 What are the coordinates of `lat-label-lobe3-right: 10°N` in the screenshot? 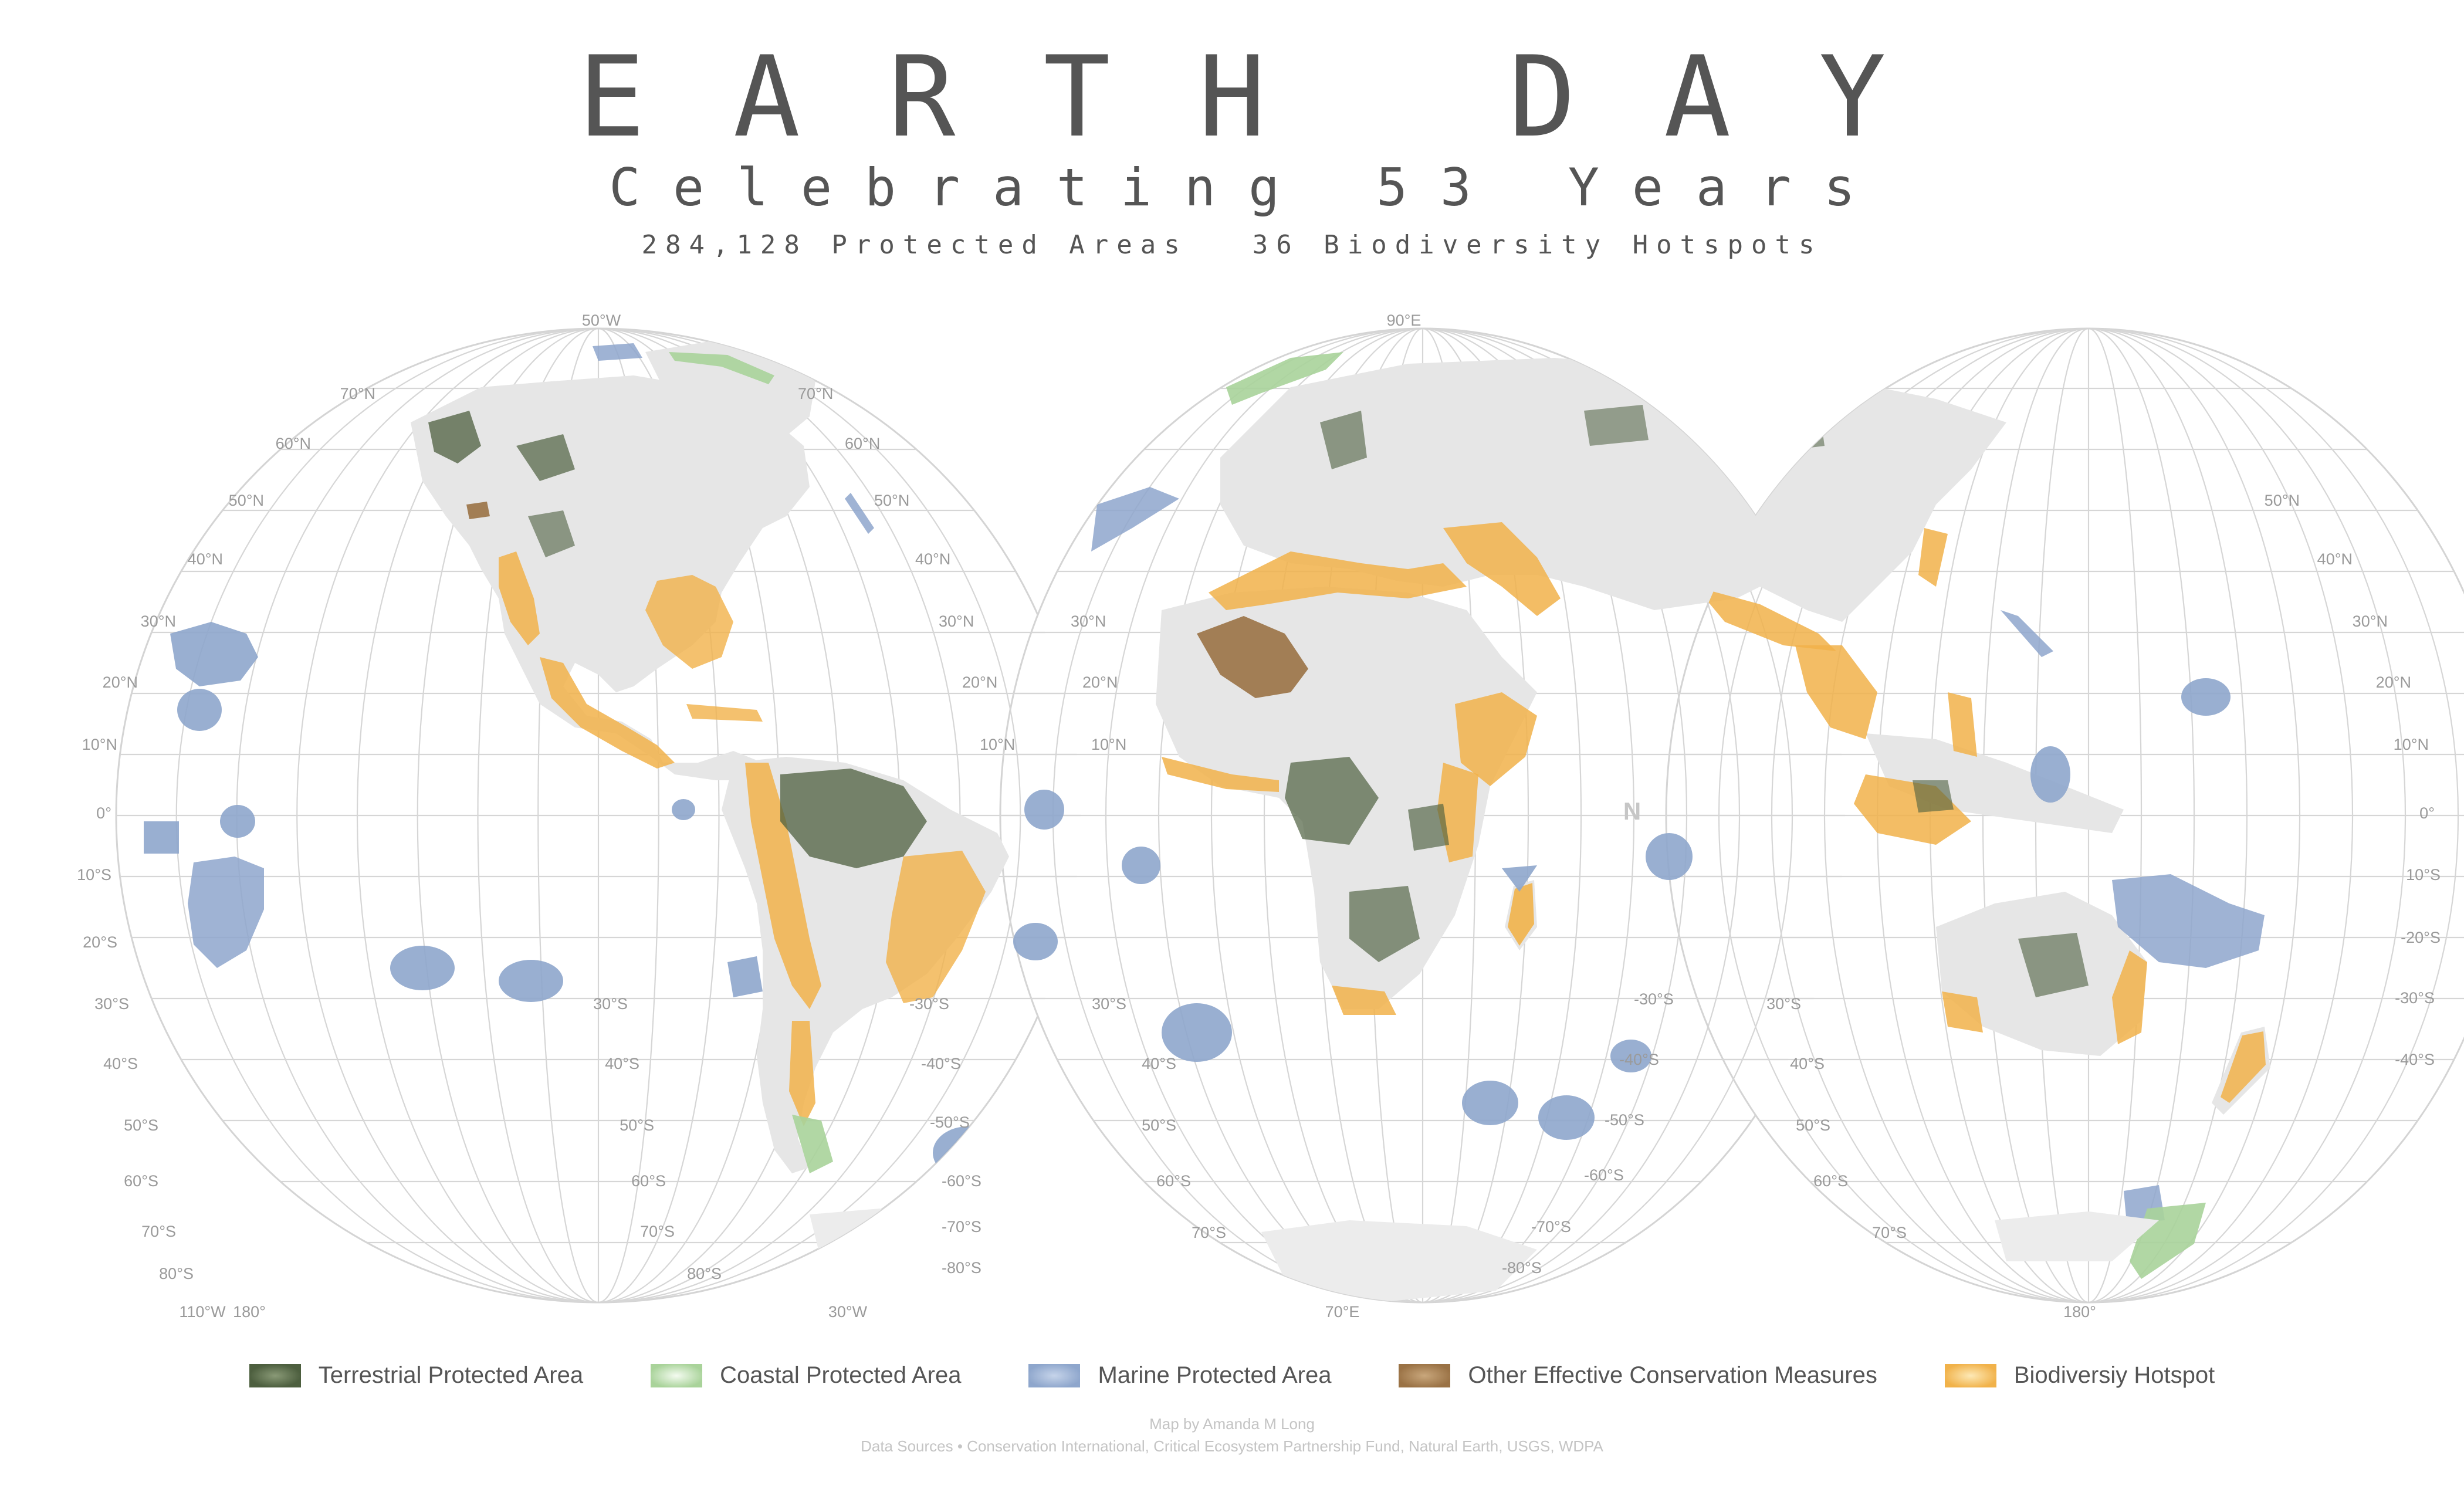 It's located at (2411, 744).